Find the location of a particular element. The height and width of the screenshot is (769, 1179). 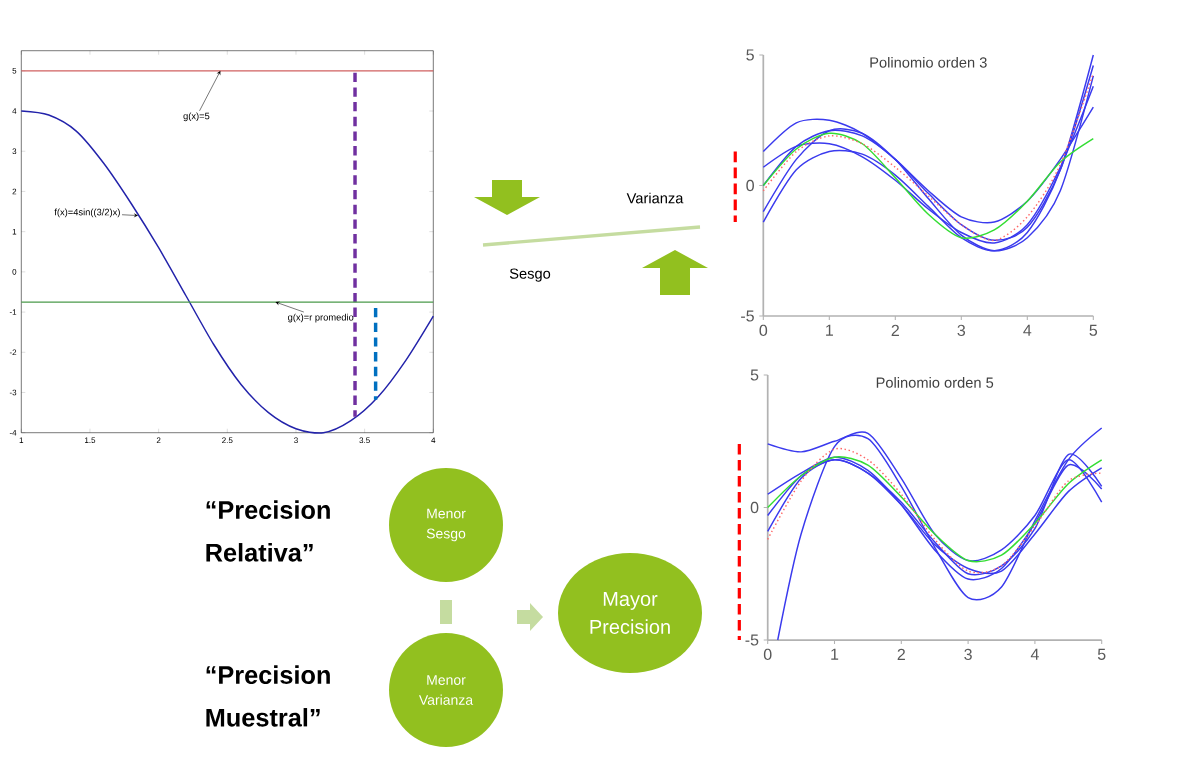

text: Menor Varianza is located at coordinates (446, 690).